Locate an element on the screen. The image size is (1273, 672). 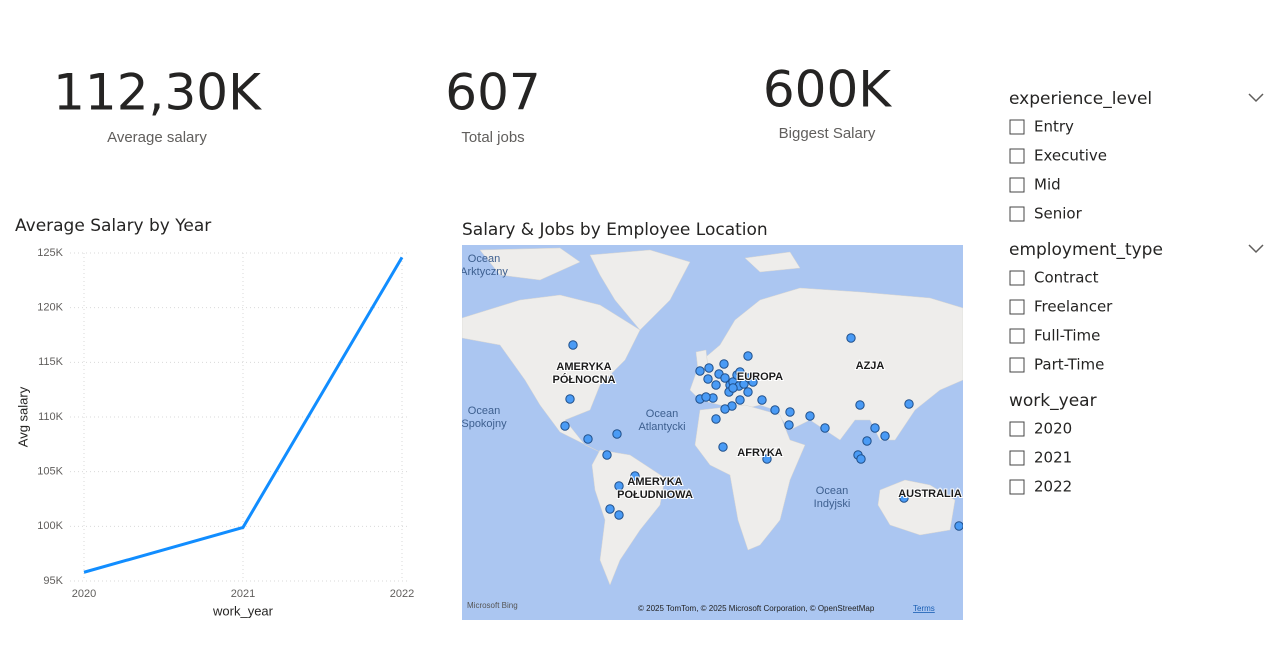
map-region-label: EUROPA is located at coordinates (760, 377).